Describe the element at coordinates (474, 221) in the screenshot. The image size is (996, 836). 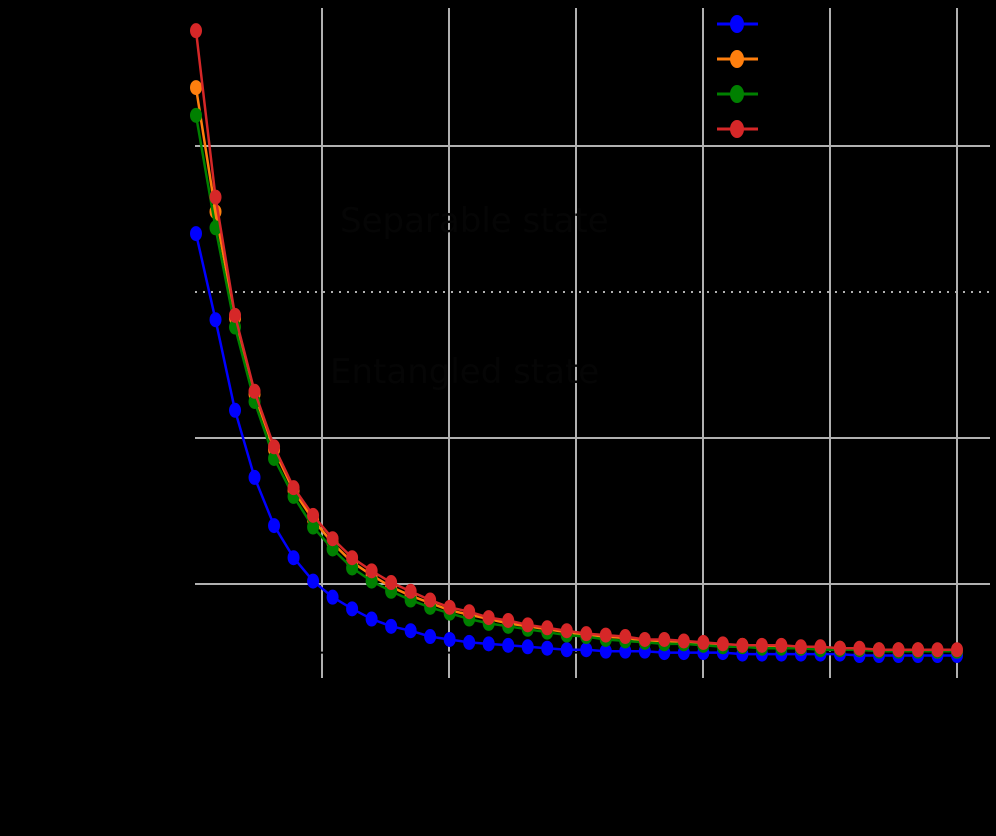
I see `annotation-separable: Separable state` at that location.